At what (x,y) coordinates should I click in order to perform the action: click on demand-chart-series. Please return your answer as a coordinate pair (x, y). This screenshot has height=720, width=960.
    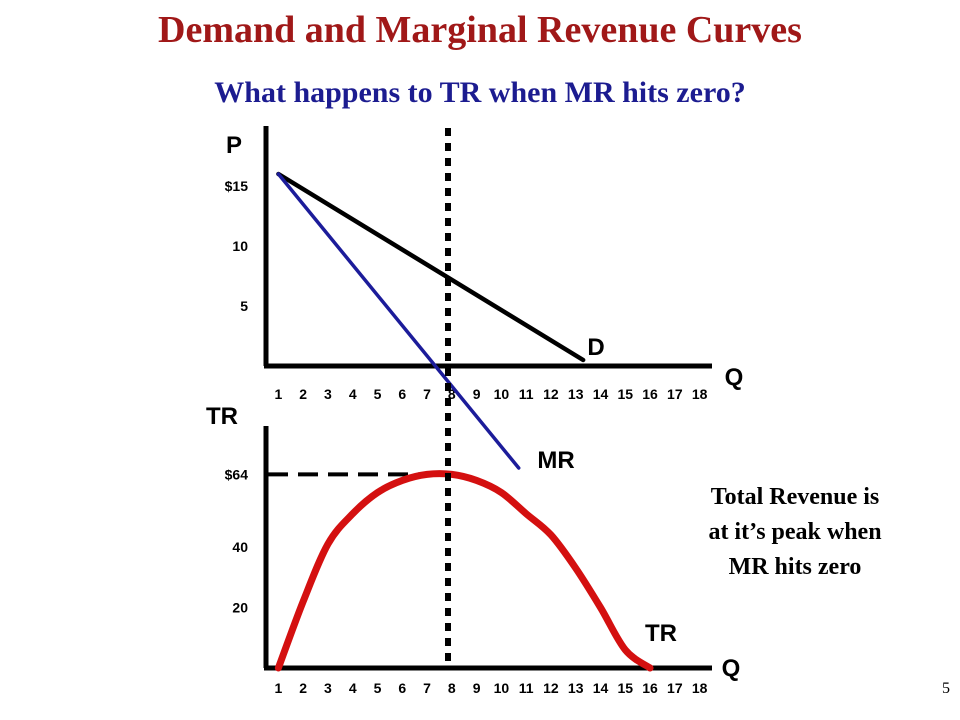
    Looking at the image, I should click on (431, 320).